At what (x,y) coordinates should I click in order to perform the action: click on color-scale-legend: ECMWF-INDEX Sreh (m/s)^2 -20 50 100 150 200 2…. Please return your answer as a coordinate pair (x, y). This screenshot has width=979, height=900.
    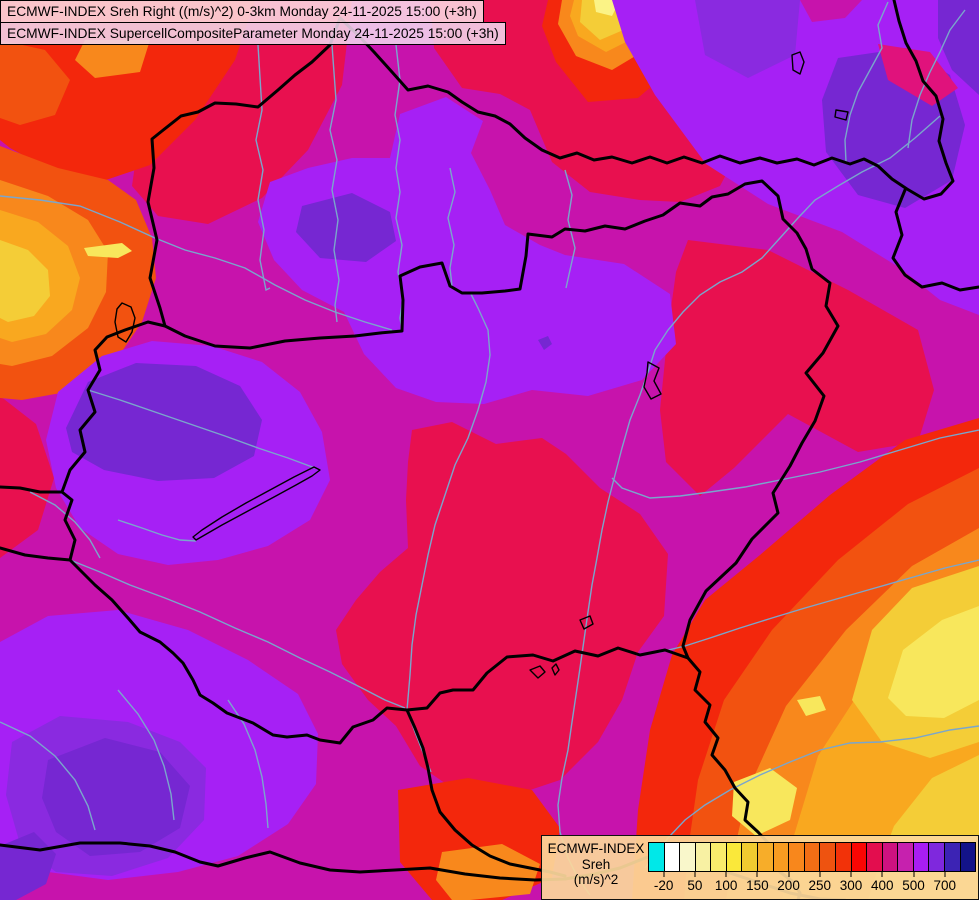
    Looking at the image, I should click on (760, 867).